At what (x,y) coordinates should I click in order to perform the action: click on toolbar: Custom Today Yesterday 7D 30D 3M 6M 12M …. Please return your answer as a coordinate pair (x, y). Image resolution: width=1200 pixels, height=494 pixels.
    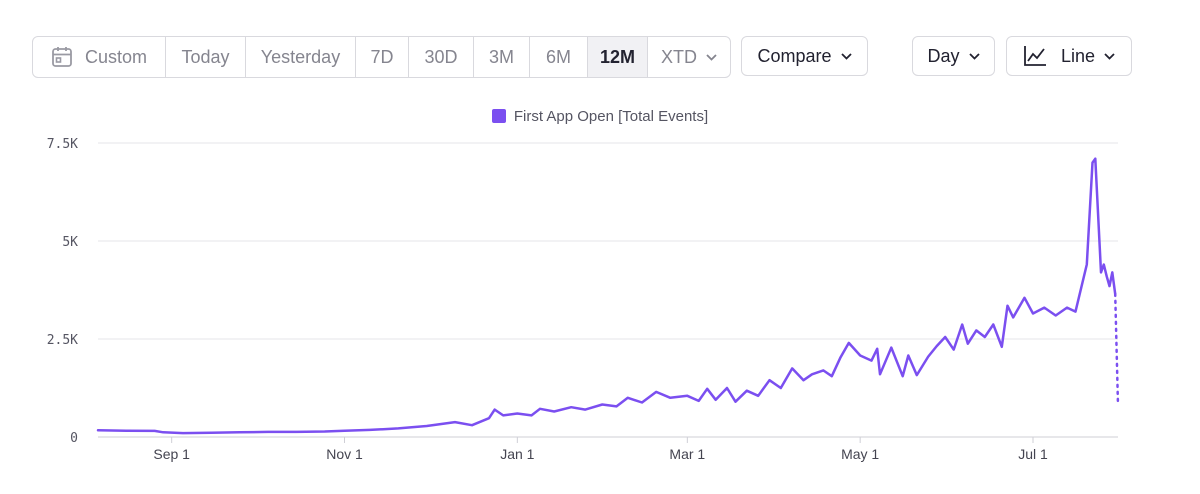
    Looking at the image, I should click on (582, 57).